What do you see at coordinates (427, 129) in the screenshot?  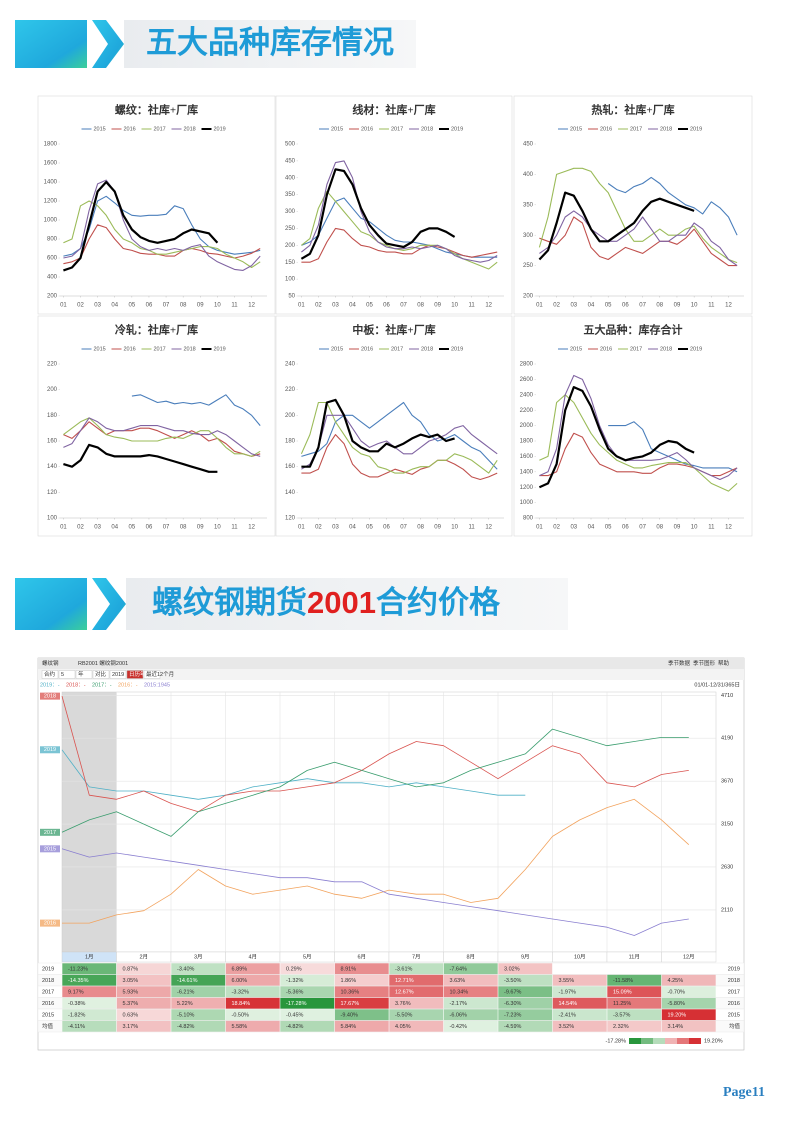 I see `legend-label: 2018` at bounding box center [427, 129].